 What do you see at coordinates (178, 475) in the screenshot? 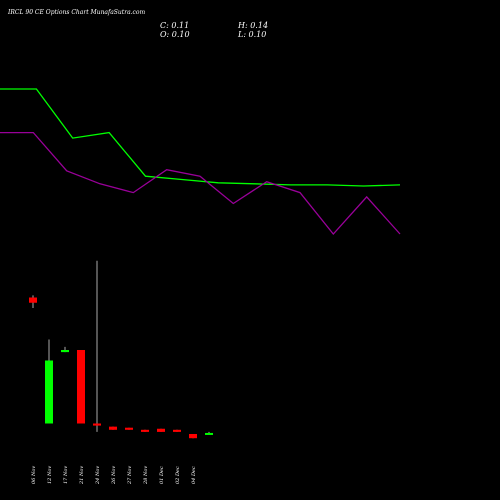
I see `date-tick-label: 02 Dec` at bounding box center [178, 475].